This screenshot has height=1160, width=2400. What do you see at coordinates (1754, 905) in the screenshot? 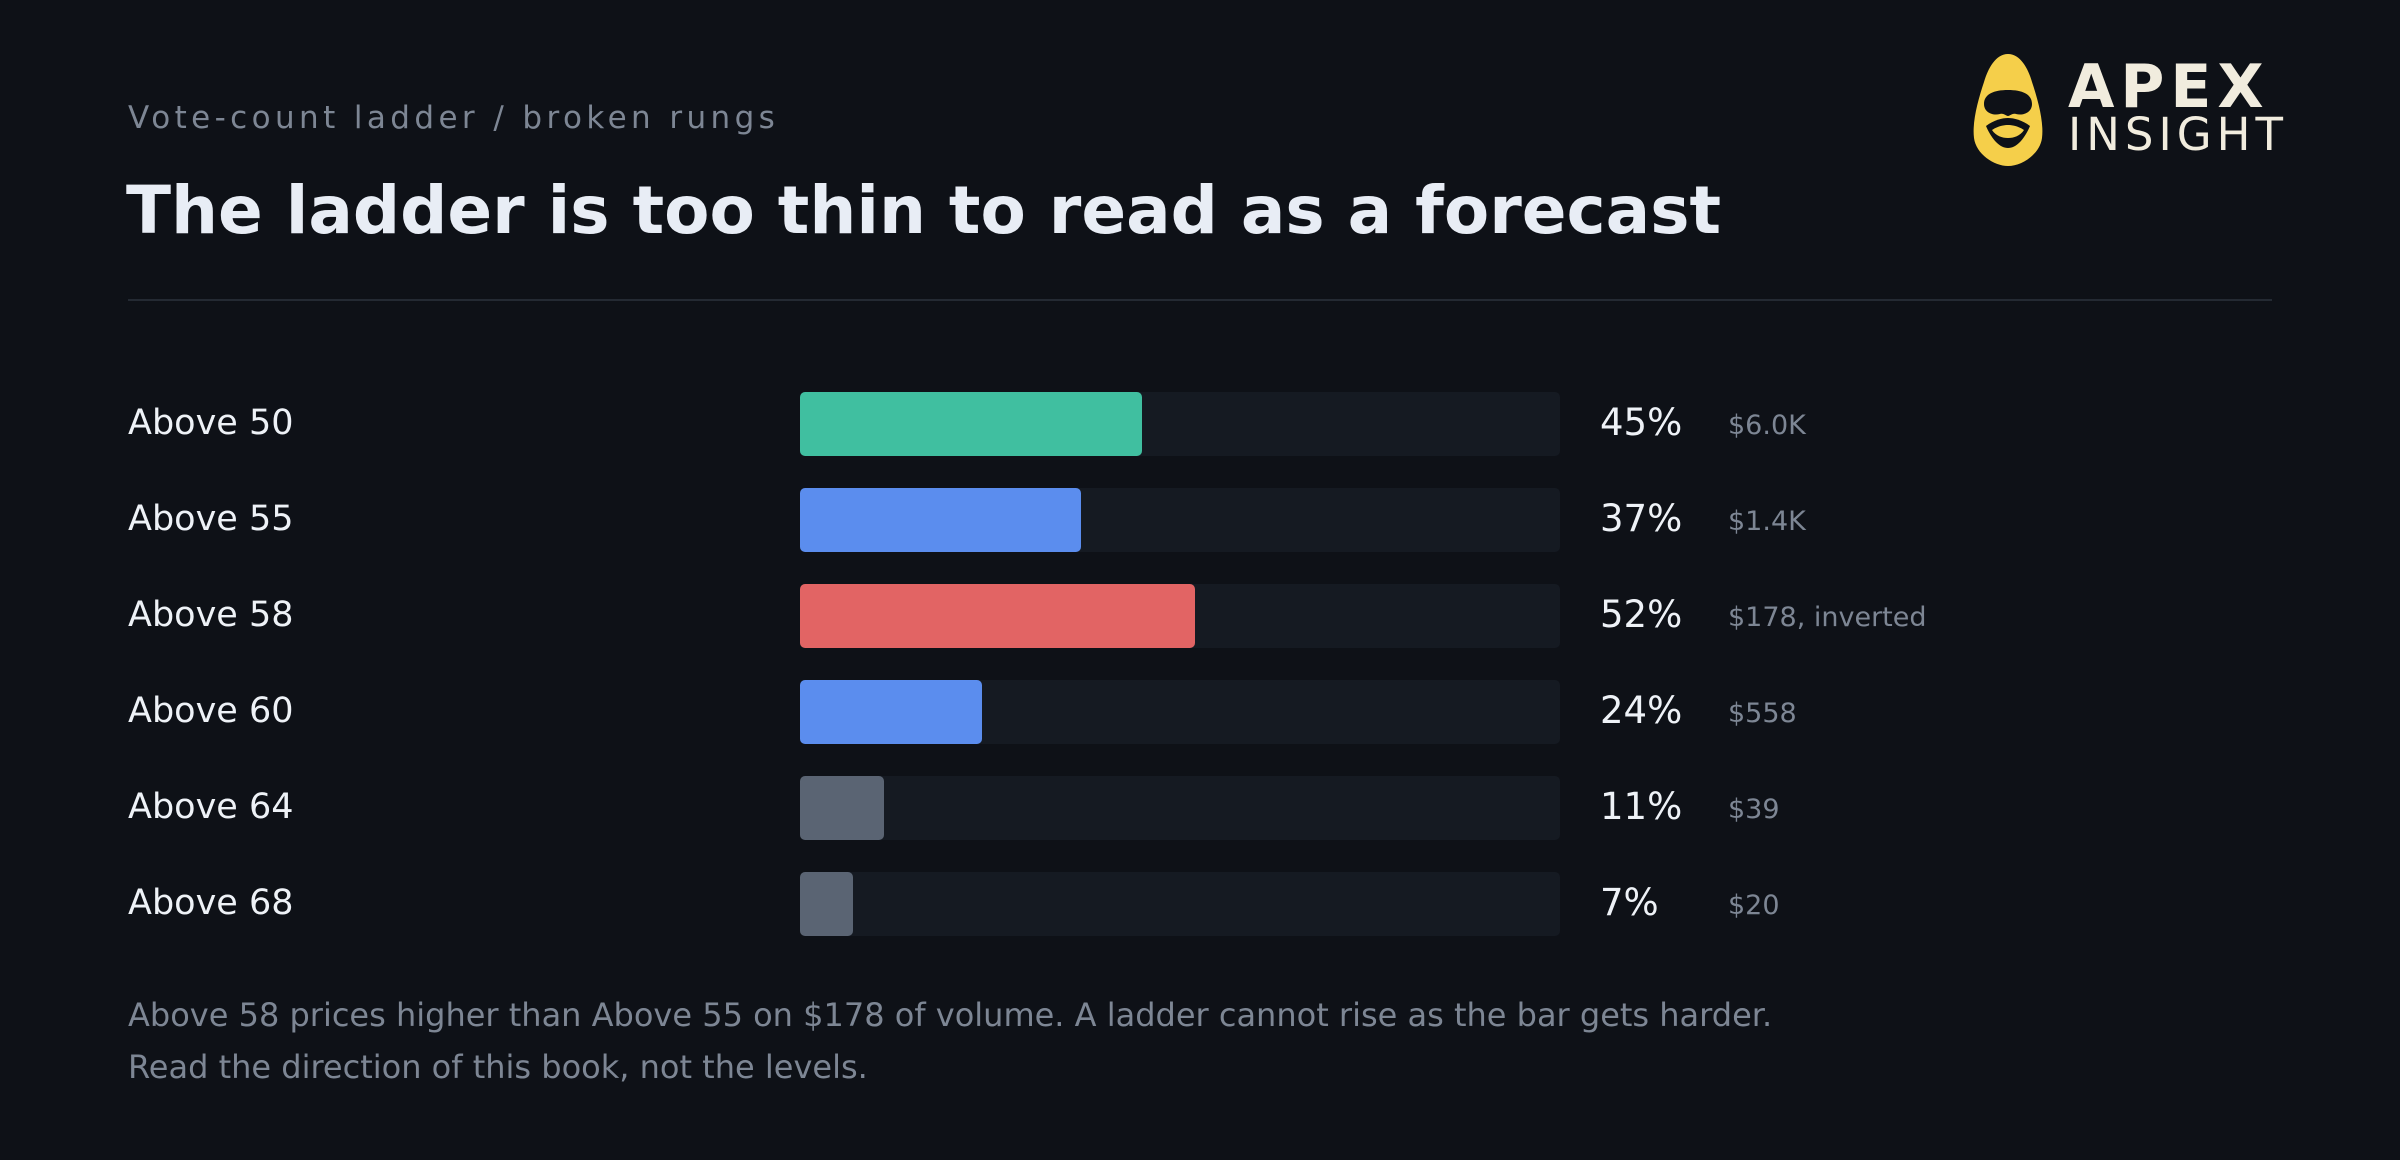
I see `volume-label: $20` at bounding box center [1754, 905].